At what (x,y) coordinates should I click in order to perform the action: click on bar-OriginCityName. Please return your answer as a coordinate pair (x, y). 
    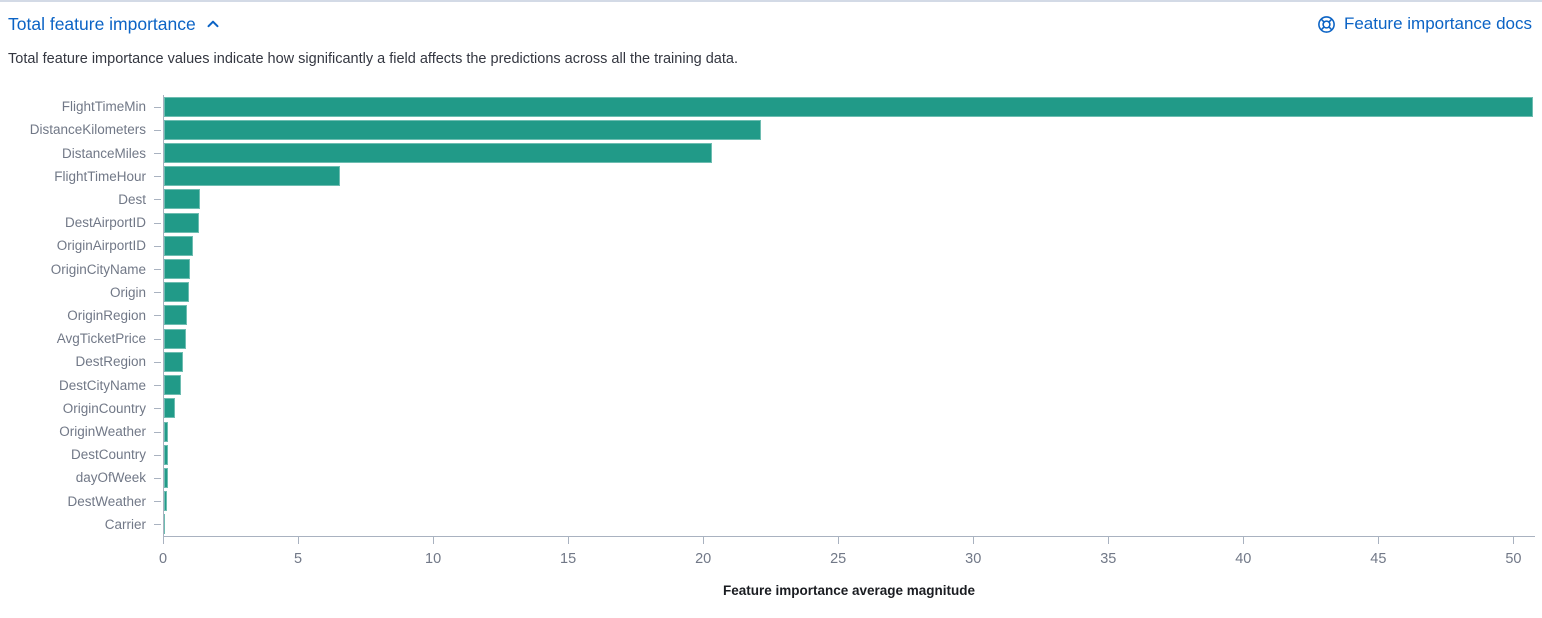
    Looking at the image, I should click on (177, 269).